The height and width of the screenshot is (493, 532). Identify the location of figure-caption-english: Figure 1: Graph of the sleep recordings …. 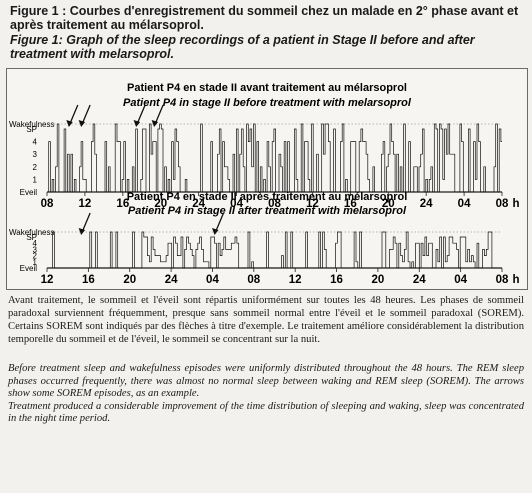
(242, 47).